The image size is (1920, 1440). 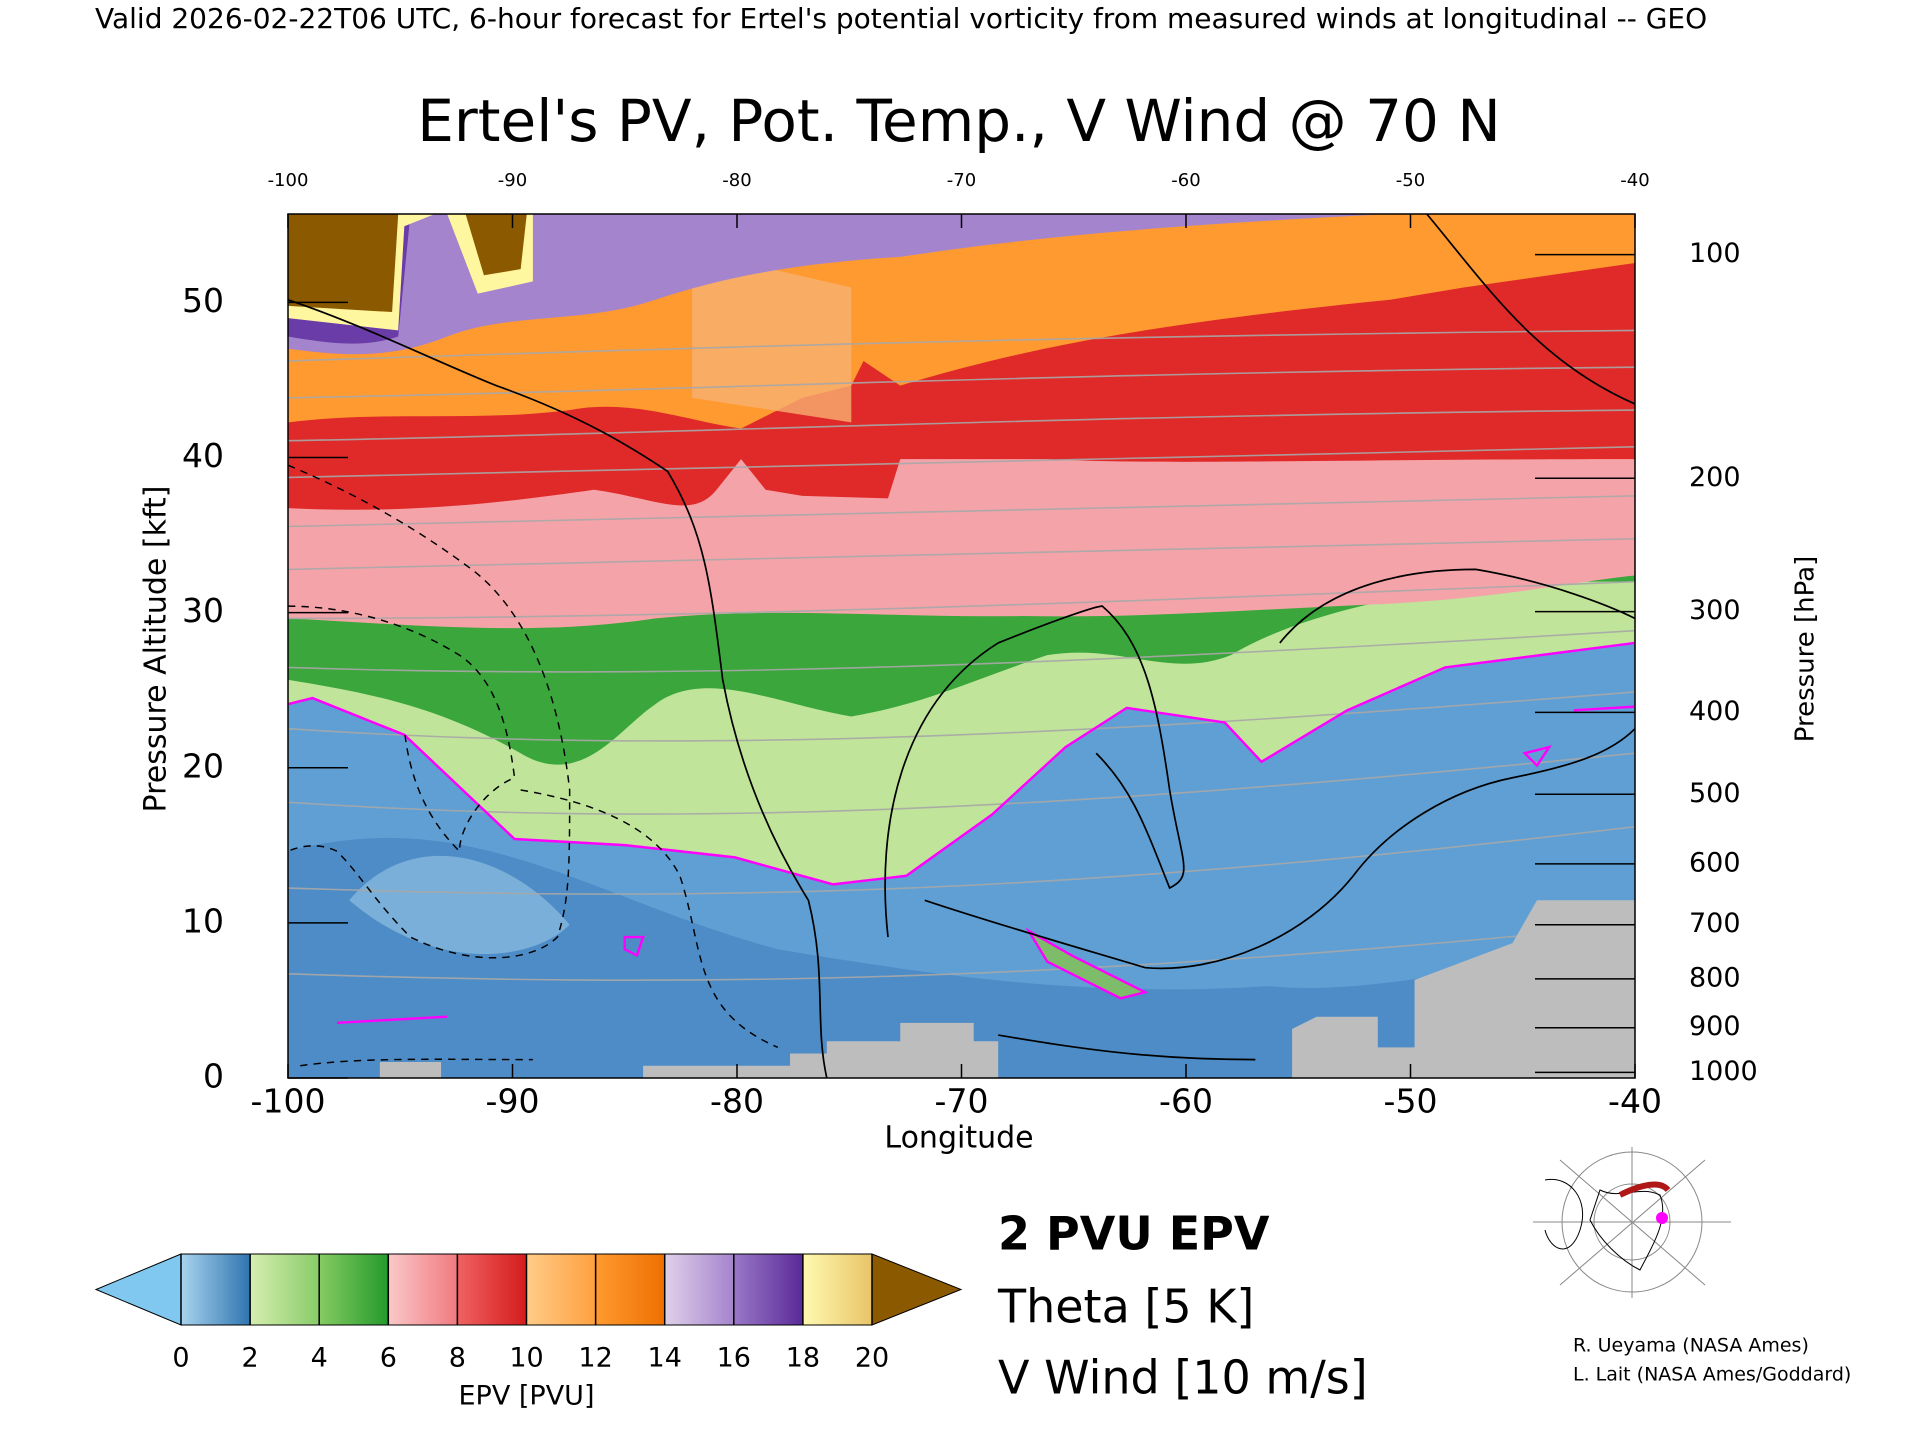 What do you see at coordinates (513, 1101) in the screenshot?
I see `x-tick-label: -90` at bounding box center [513, 1101].